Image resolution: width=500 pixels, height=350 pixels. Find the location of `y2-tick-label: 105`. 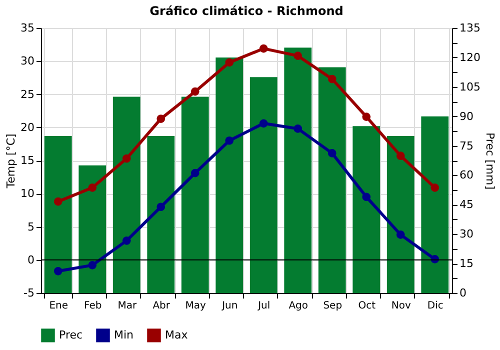

y2-tick-label: 105 is located at coordinates (470, 87).